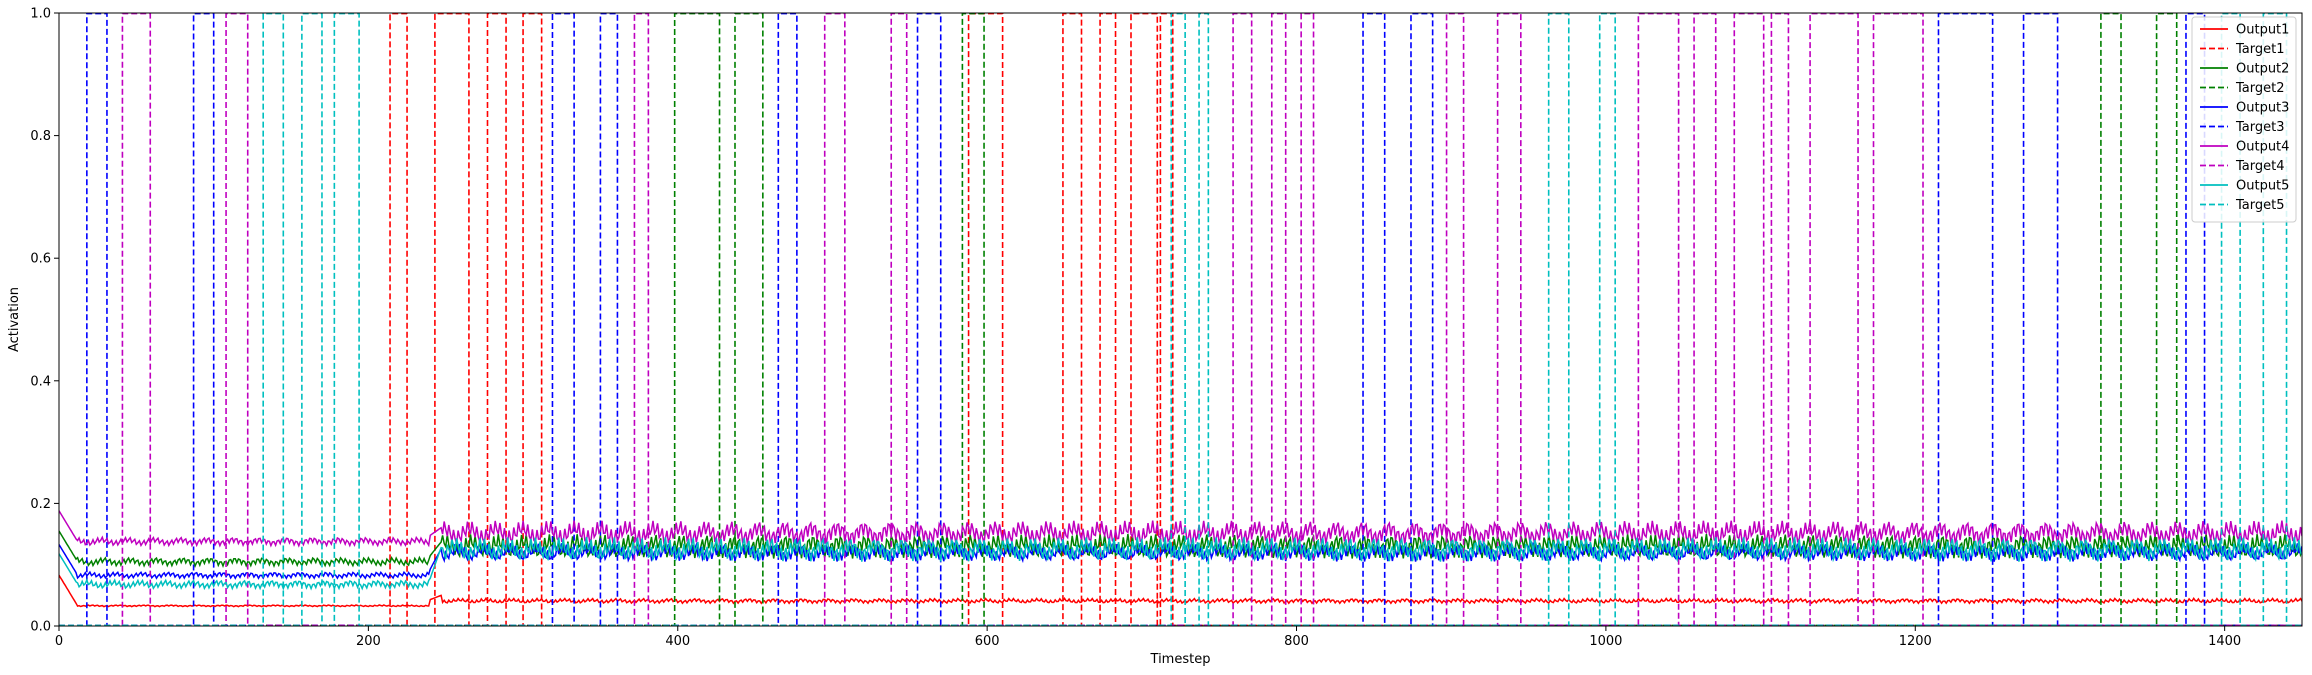 This screenshot has width=2312, height=675. I want to click on series-output4, so click(1180, 529).